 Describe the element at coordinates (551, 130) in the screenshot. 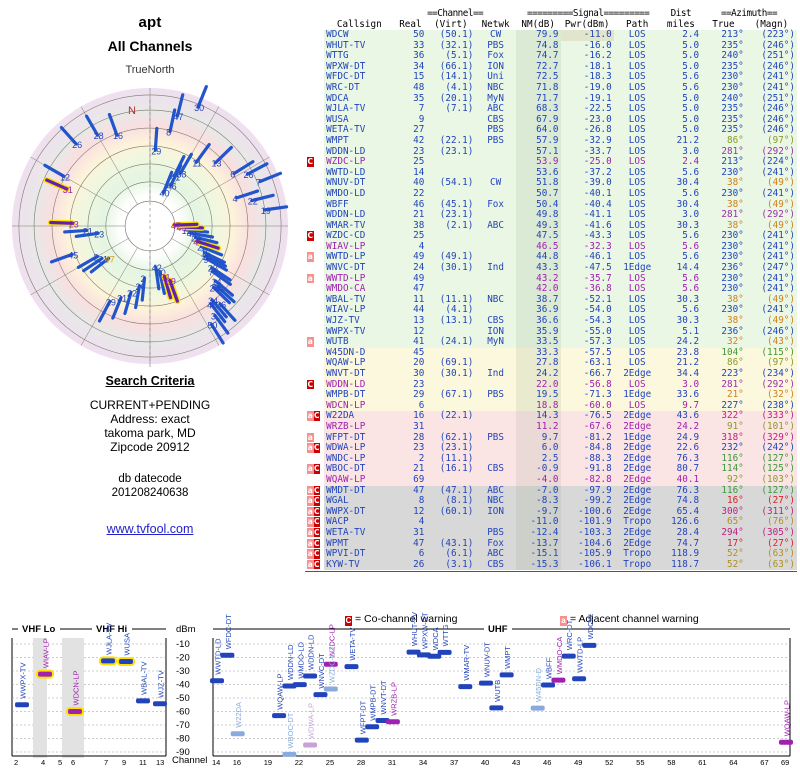

I see `table-row: WETA-TV 27 PBS 64.0 -26.8 LOS 5.0 235° (246°)` at that location.